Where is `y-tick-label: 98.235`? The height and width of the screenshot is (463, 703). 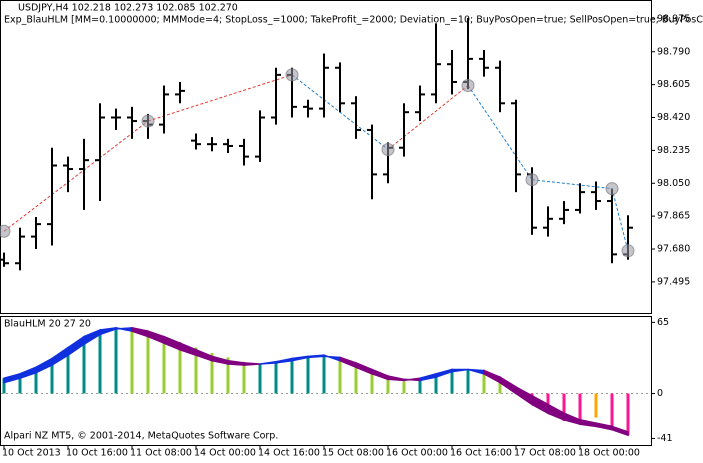
y-tick-label: 98.235 is located at coordinates (673, 150).